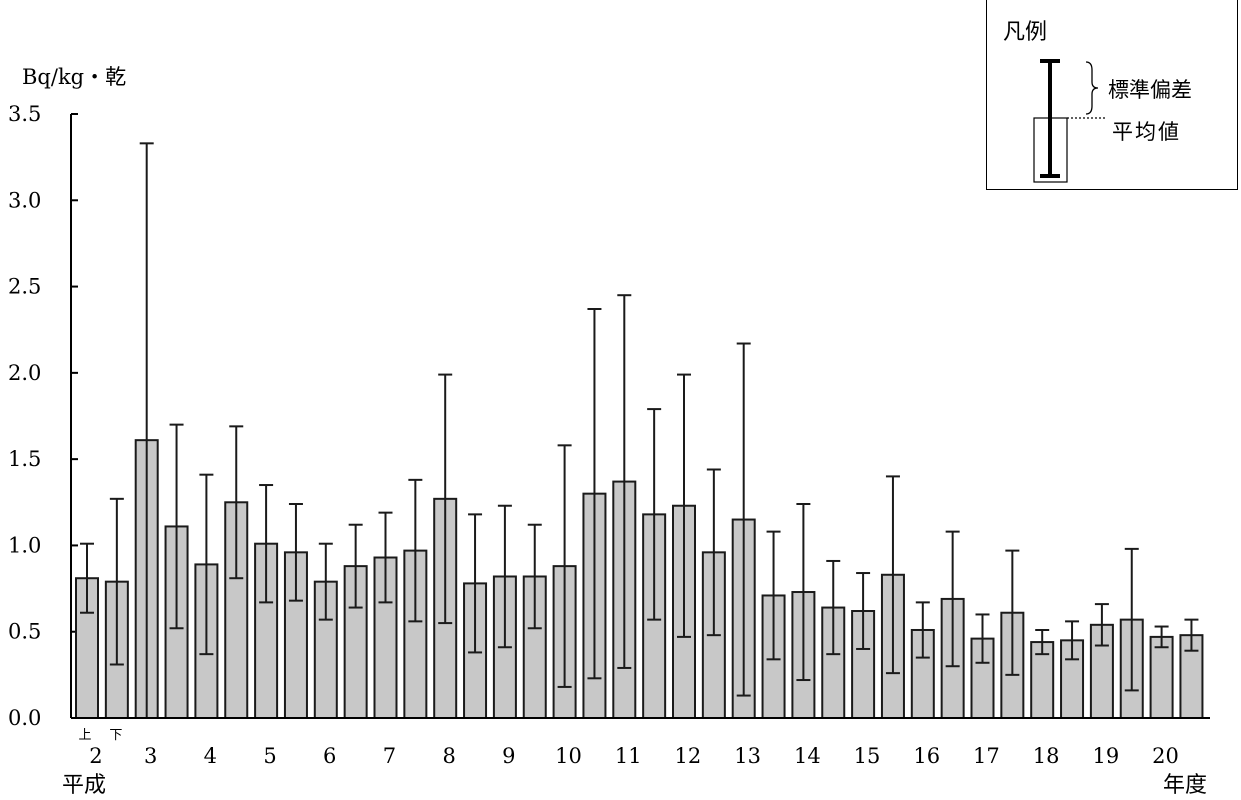 This screenshot has height=800, width=1241. I want to click on x-tick-label: 11, so click(628, 756).